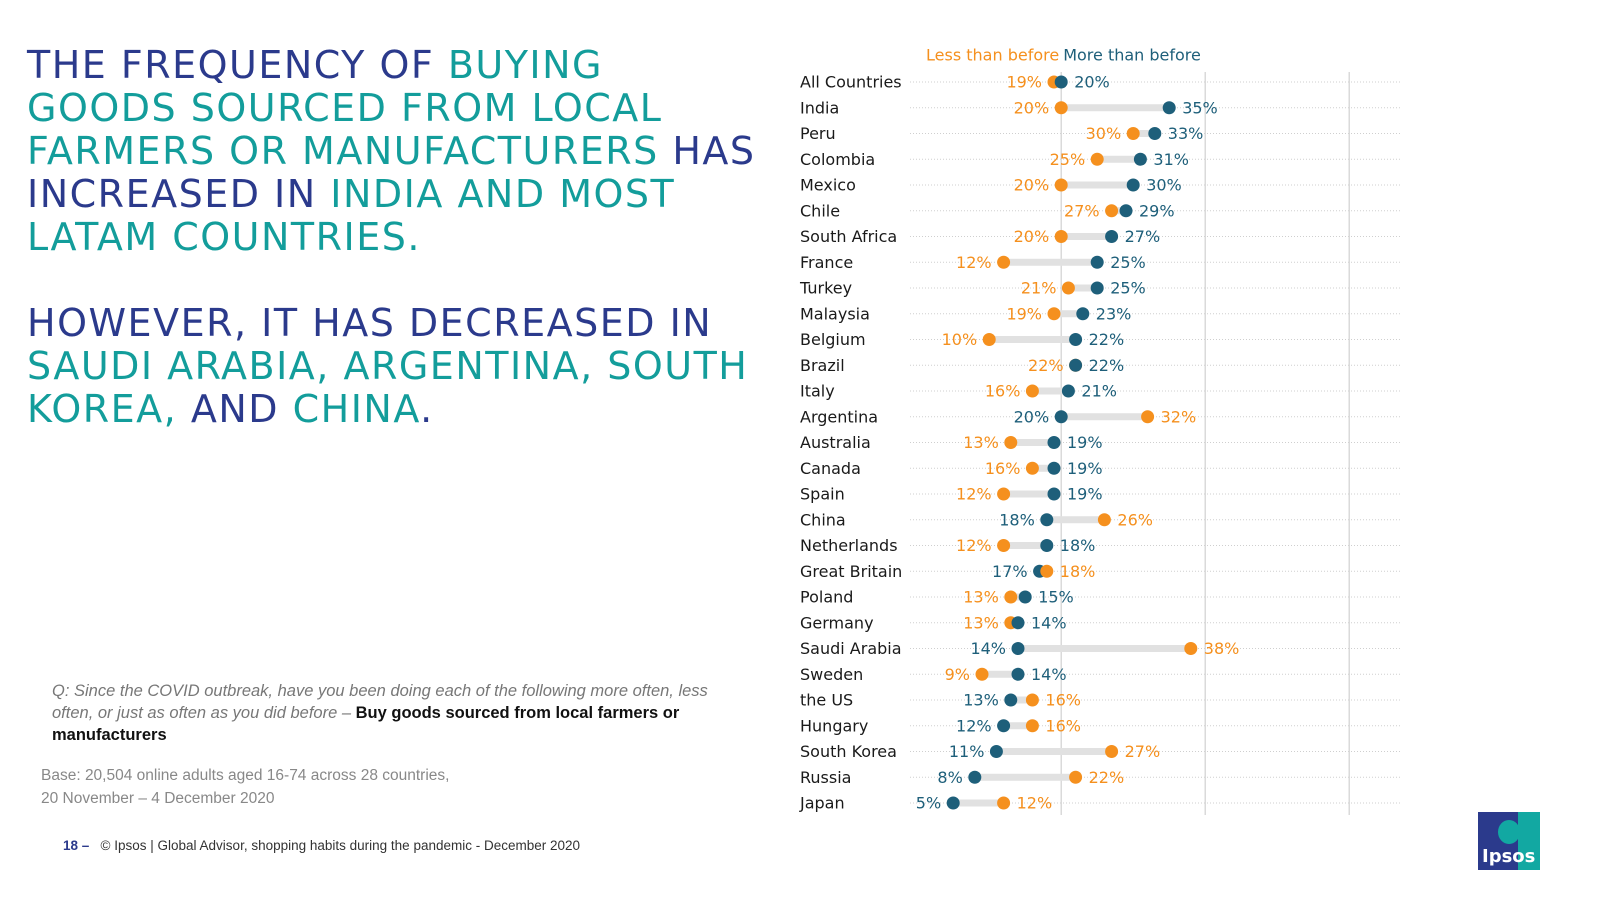  What do you see at coordinates (826, 597) in the screenshot?
I see `category-label: Poland` at bounding box center [826, 597].